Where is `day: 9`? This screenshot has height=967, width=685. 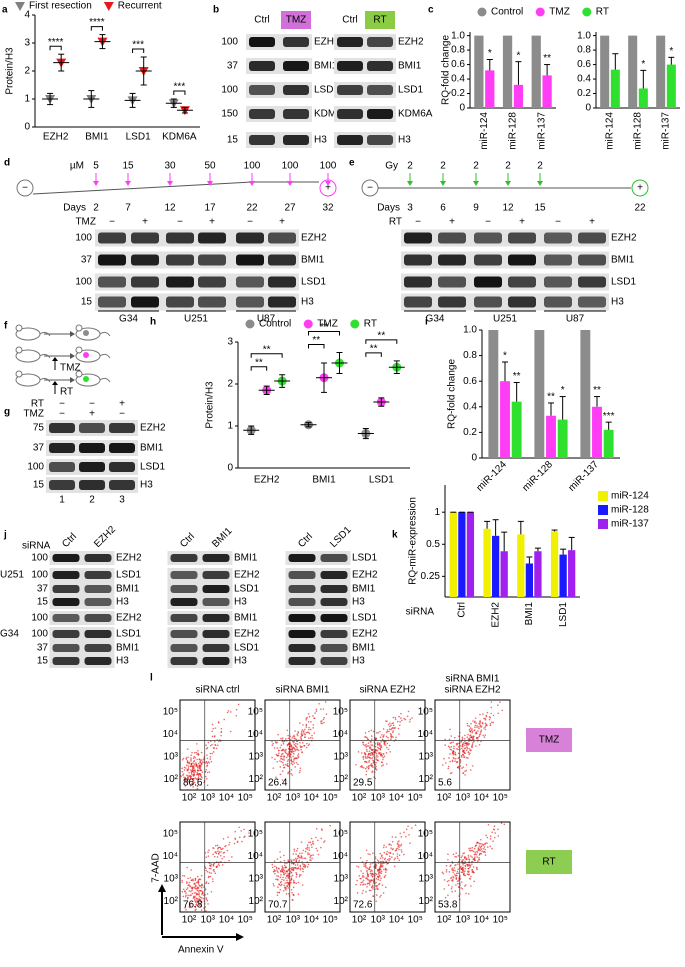
day: 9 is located at coordinates (476, 208).